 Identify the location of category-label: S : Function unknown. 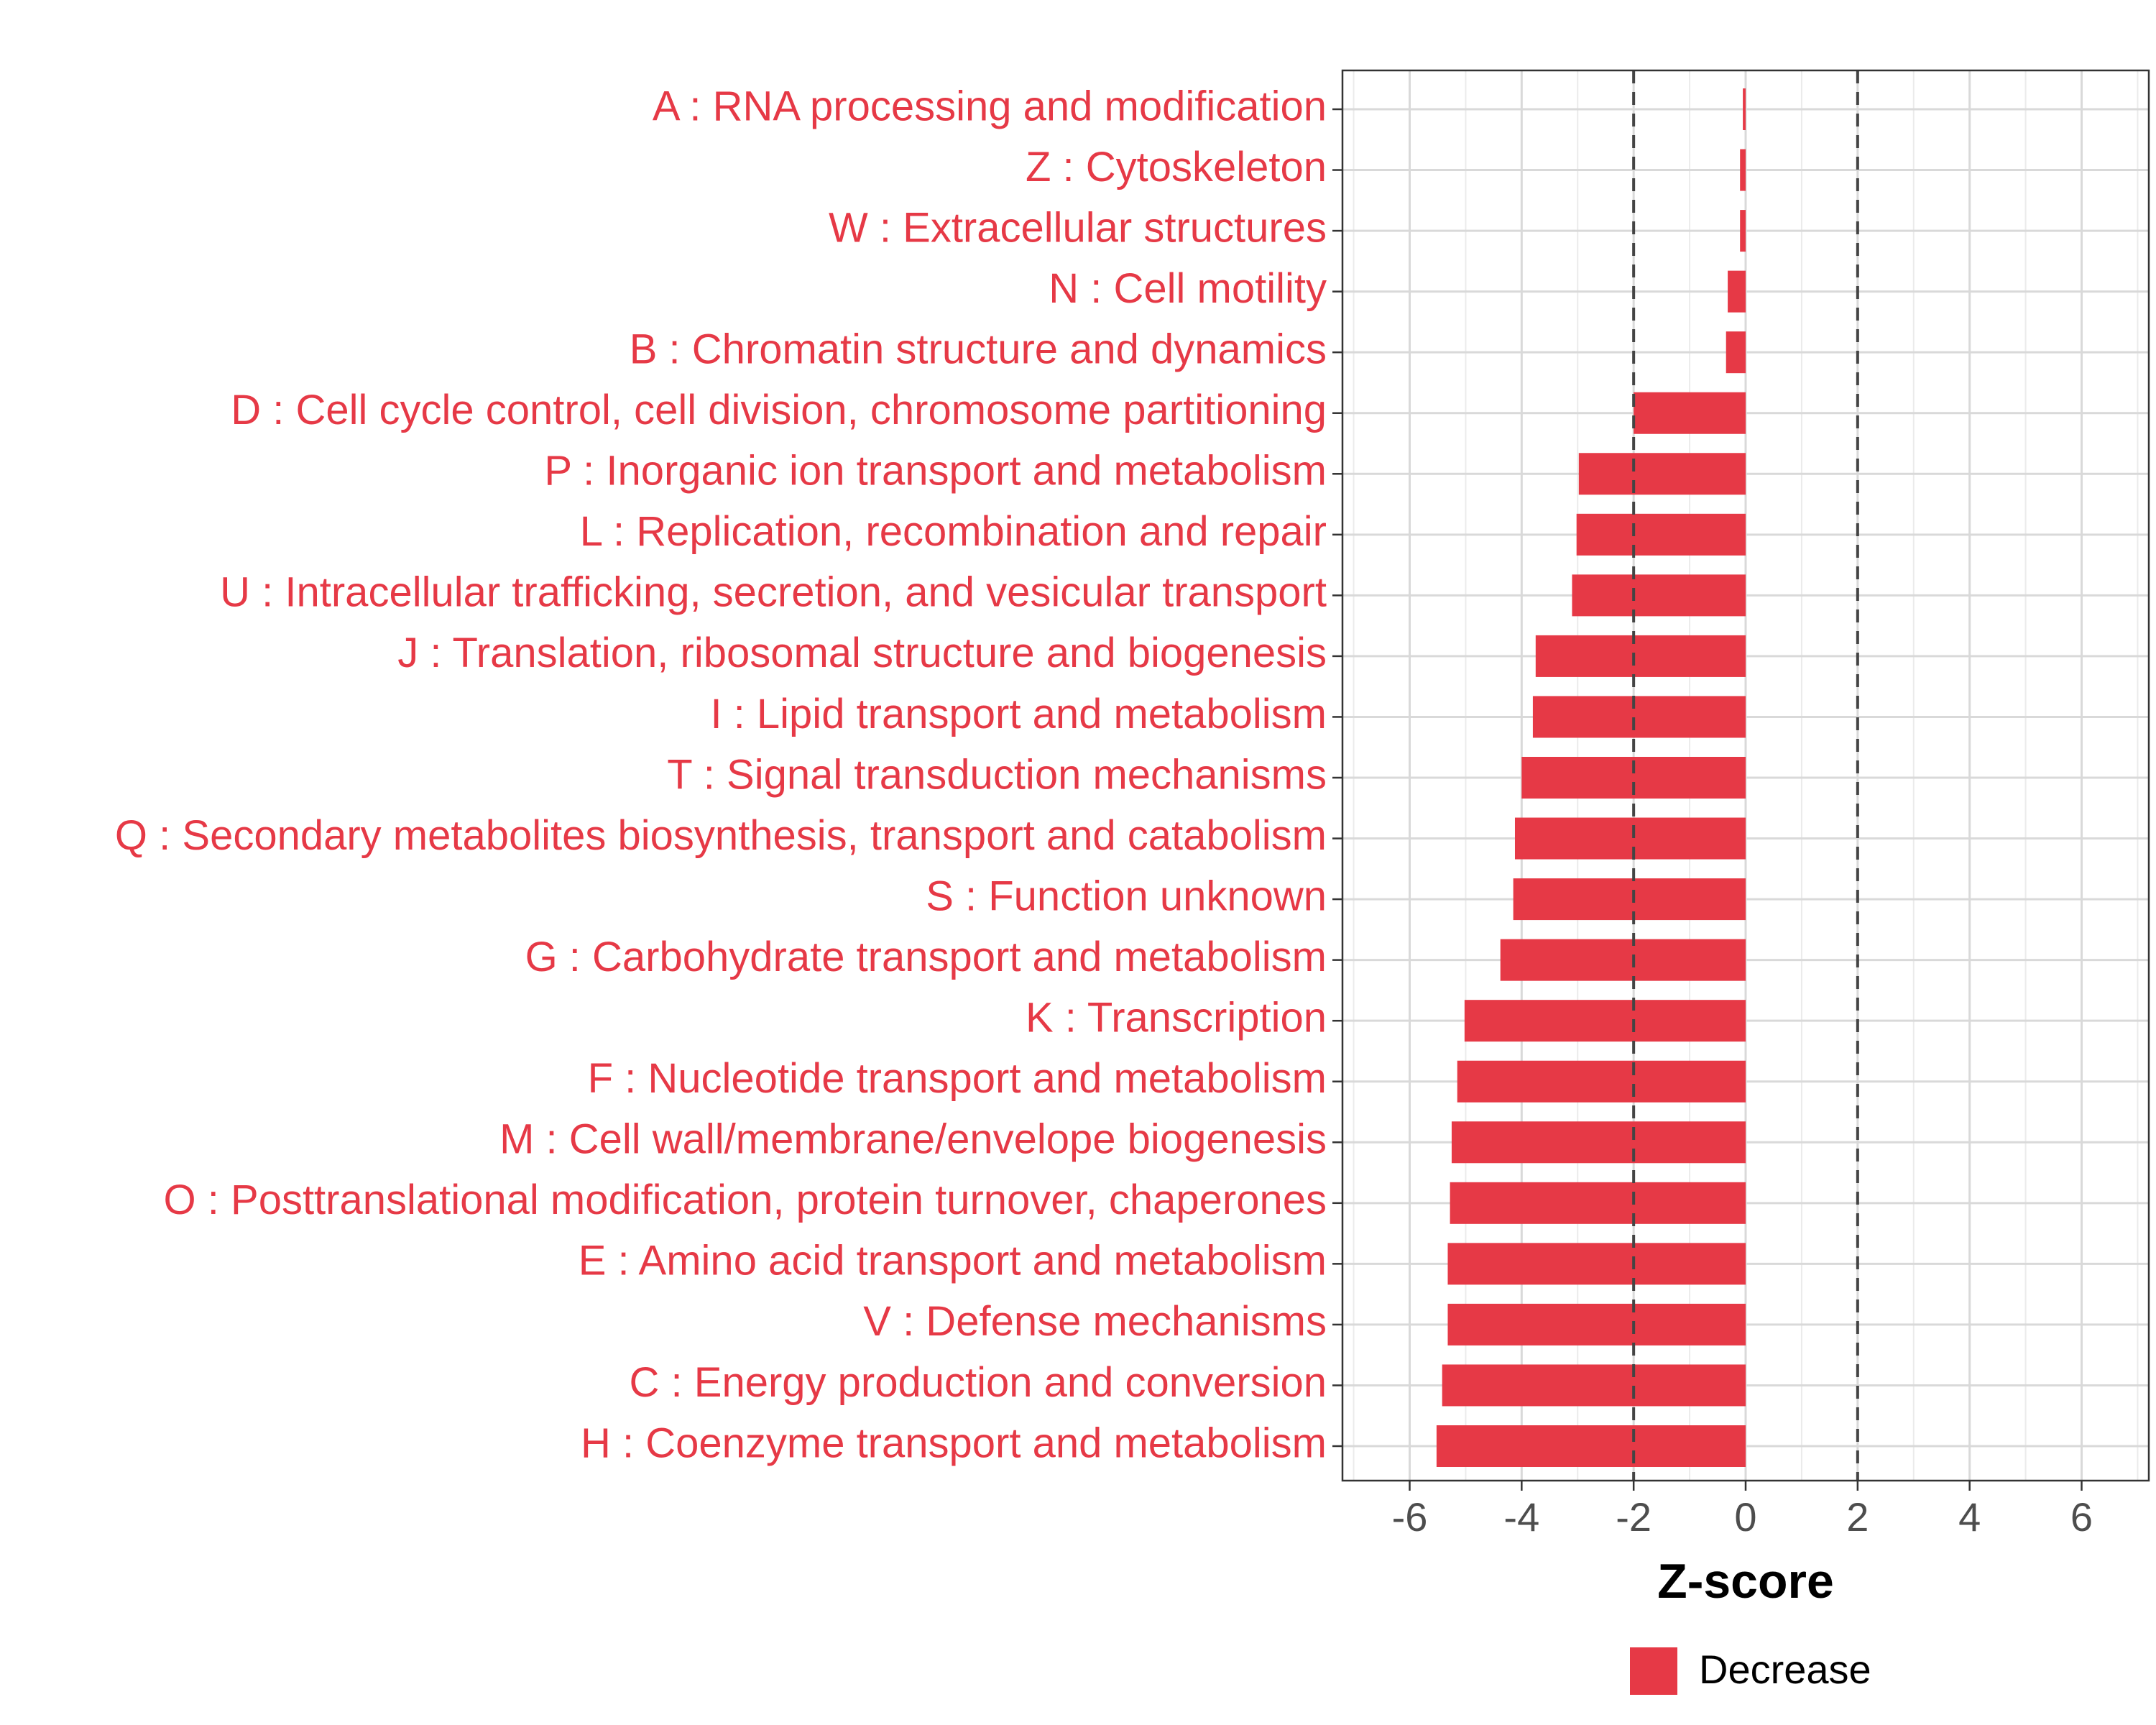
(1126, 896).